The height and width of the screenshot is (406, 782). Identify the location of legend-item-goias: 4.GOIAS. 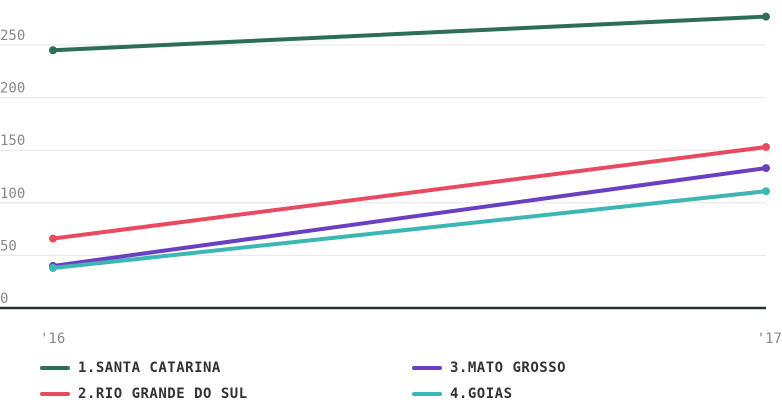
(462, 394).